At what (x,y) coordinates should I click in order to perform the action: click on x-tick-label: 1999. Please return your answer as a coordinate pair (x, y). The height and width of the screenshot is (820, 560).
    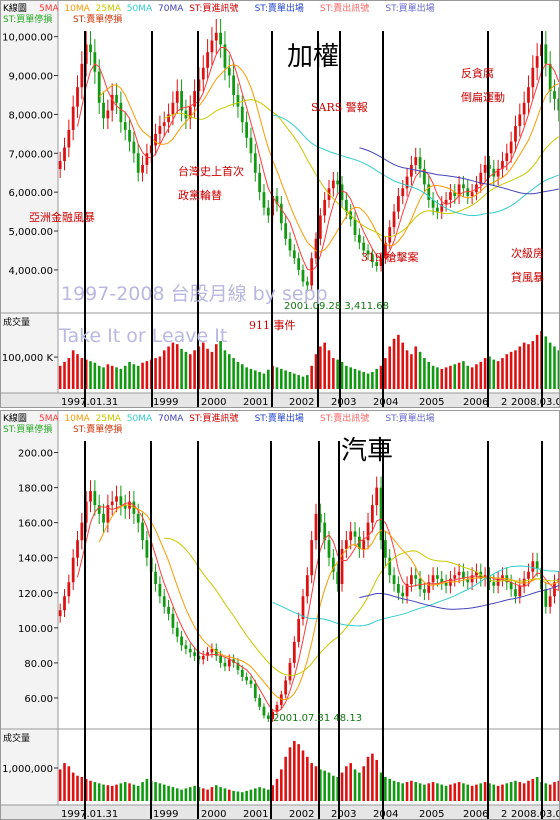
    Looking at the image, I should click on (165, 402).